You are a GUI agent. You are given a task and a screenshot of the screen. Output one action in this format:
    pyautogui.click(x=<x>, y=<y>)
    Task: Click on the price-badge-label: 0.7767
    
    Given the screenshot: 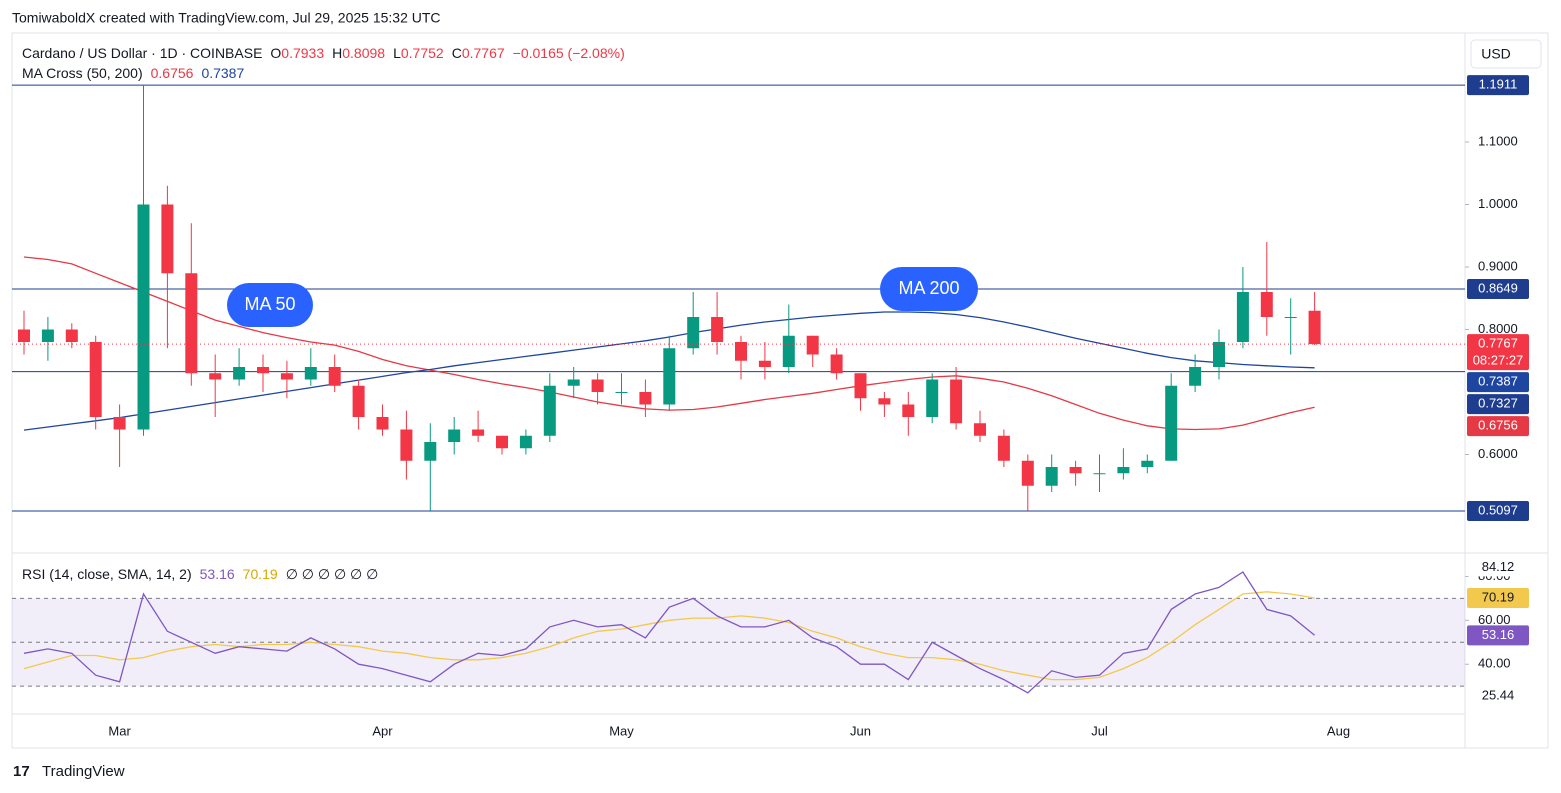 What is the action you would take?
    pyautogui.click(x=1498, y=343)
    